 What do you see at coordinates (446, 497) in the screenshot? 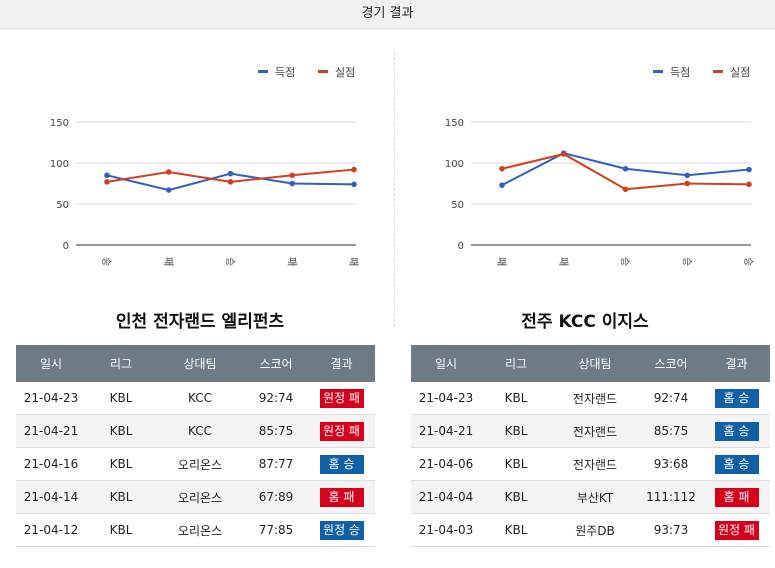
I see `cell-date: 21-04-04` at bounding box center [446, 497].